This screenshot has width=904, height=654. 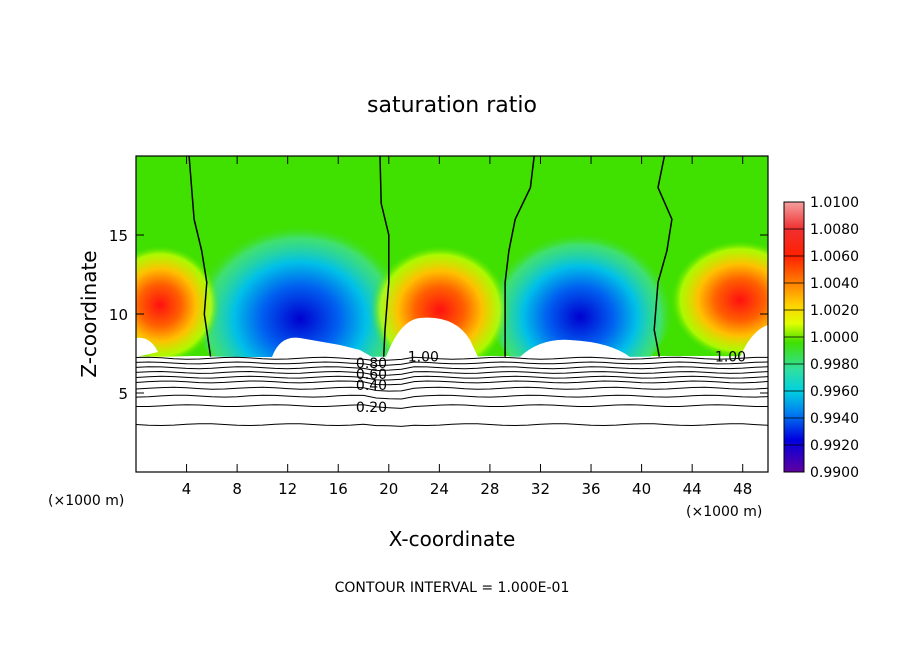 What do you see at coordinates (834, 257) in the screenshot?
I see `colorbar-tick-label: 1.0060` at bounding box center [834, 257].